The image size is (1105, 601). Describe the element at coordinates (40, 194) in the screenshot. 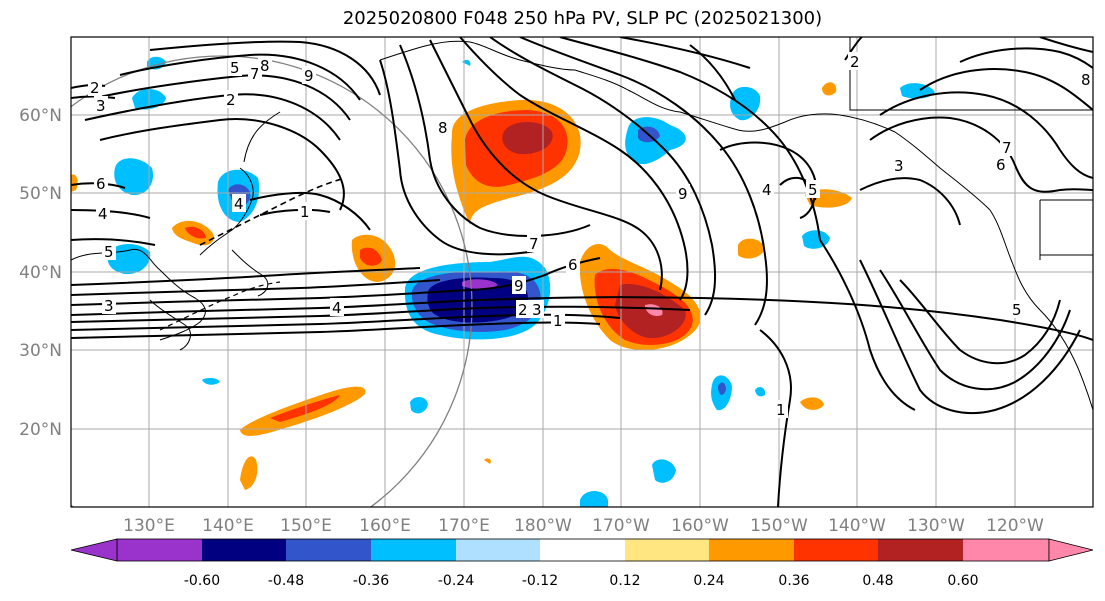

I see `lat-label: 50°N` at that location.